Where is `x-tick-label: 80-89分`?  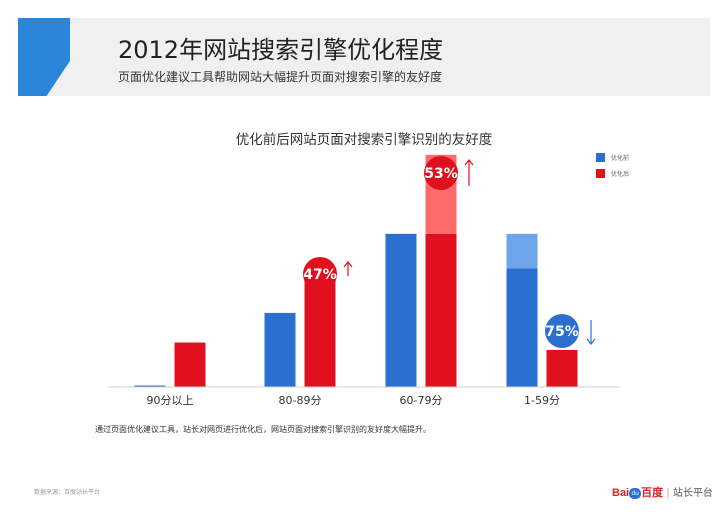
x-tick-label: 80-89分 is located at coordinates (300, 400).